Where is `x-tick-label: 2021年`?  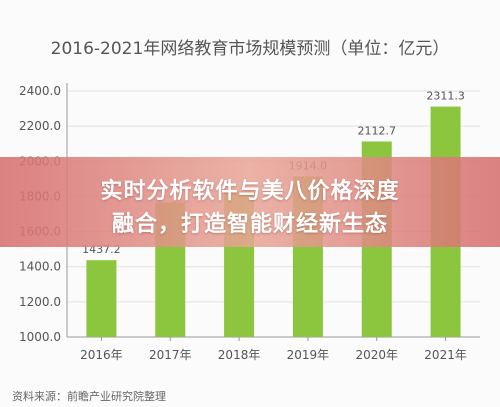 x-tick-label: 2021年 is located at coordinates (445, 355).